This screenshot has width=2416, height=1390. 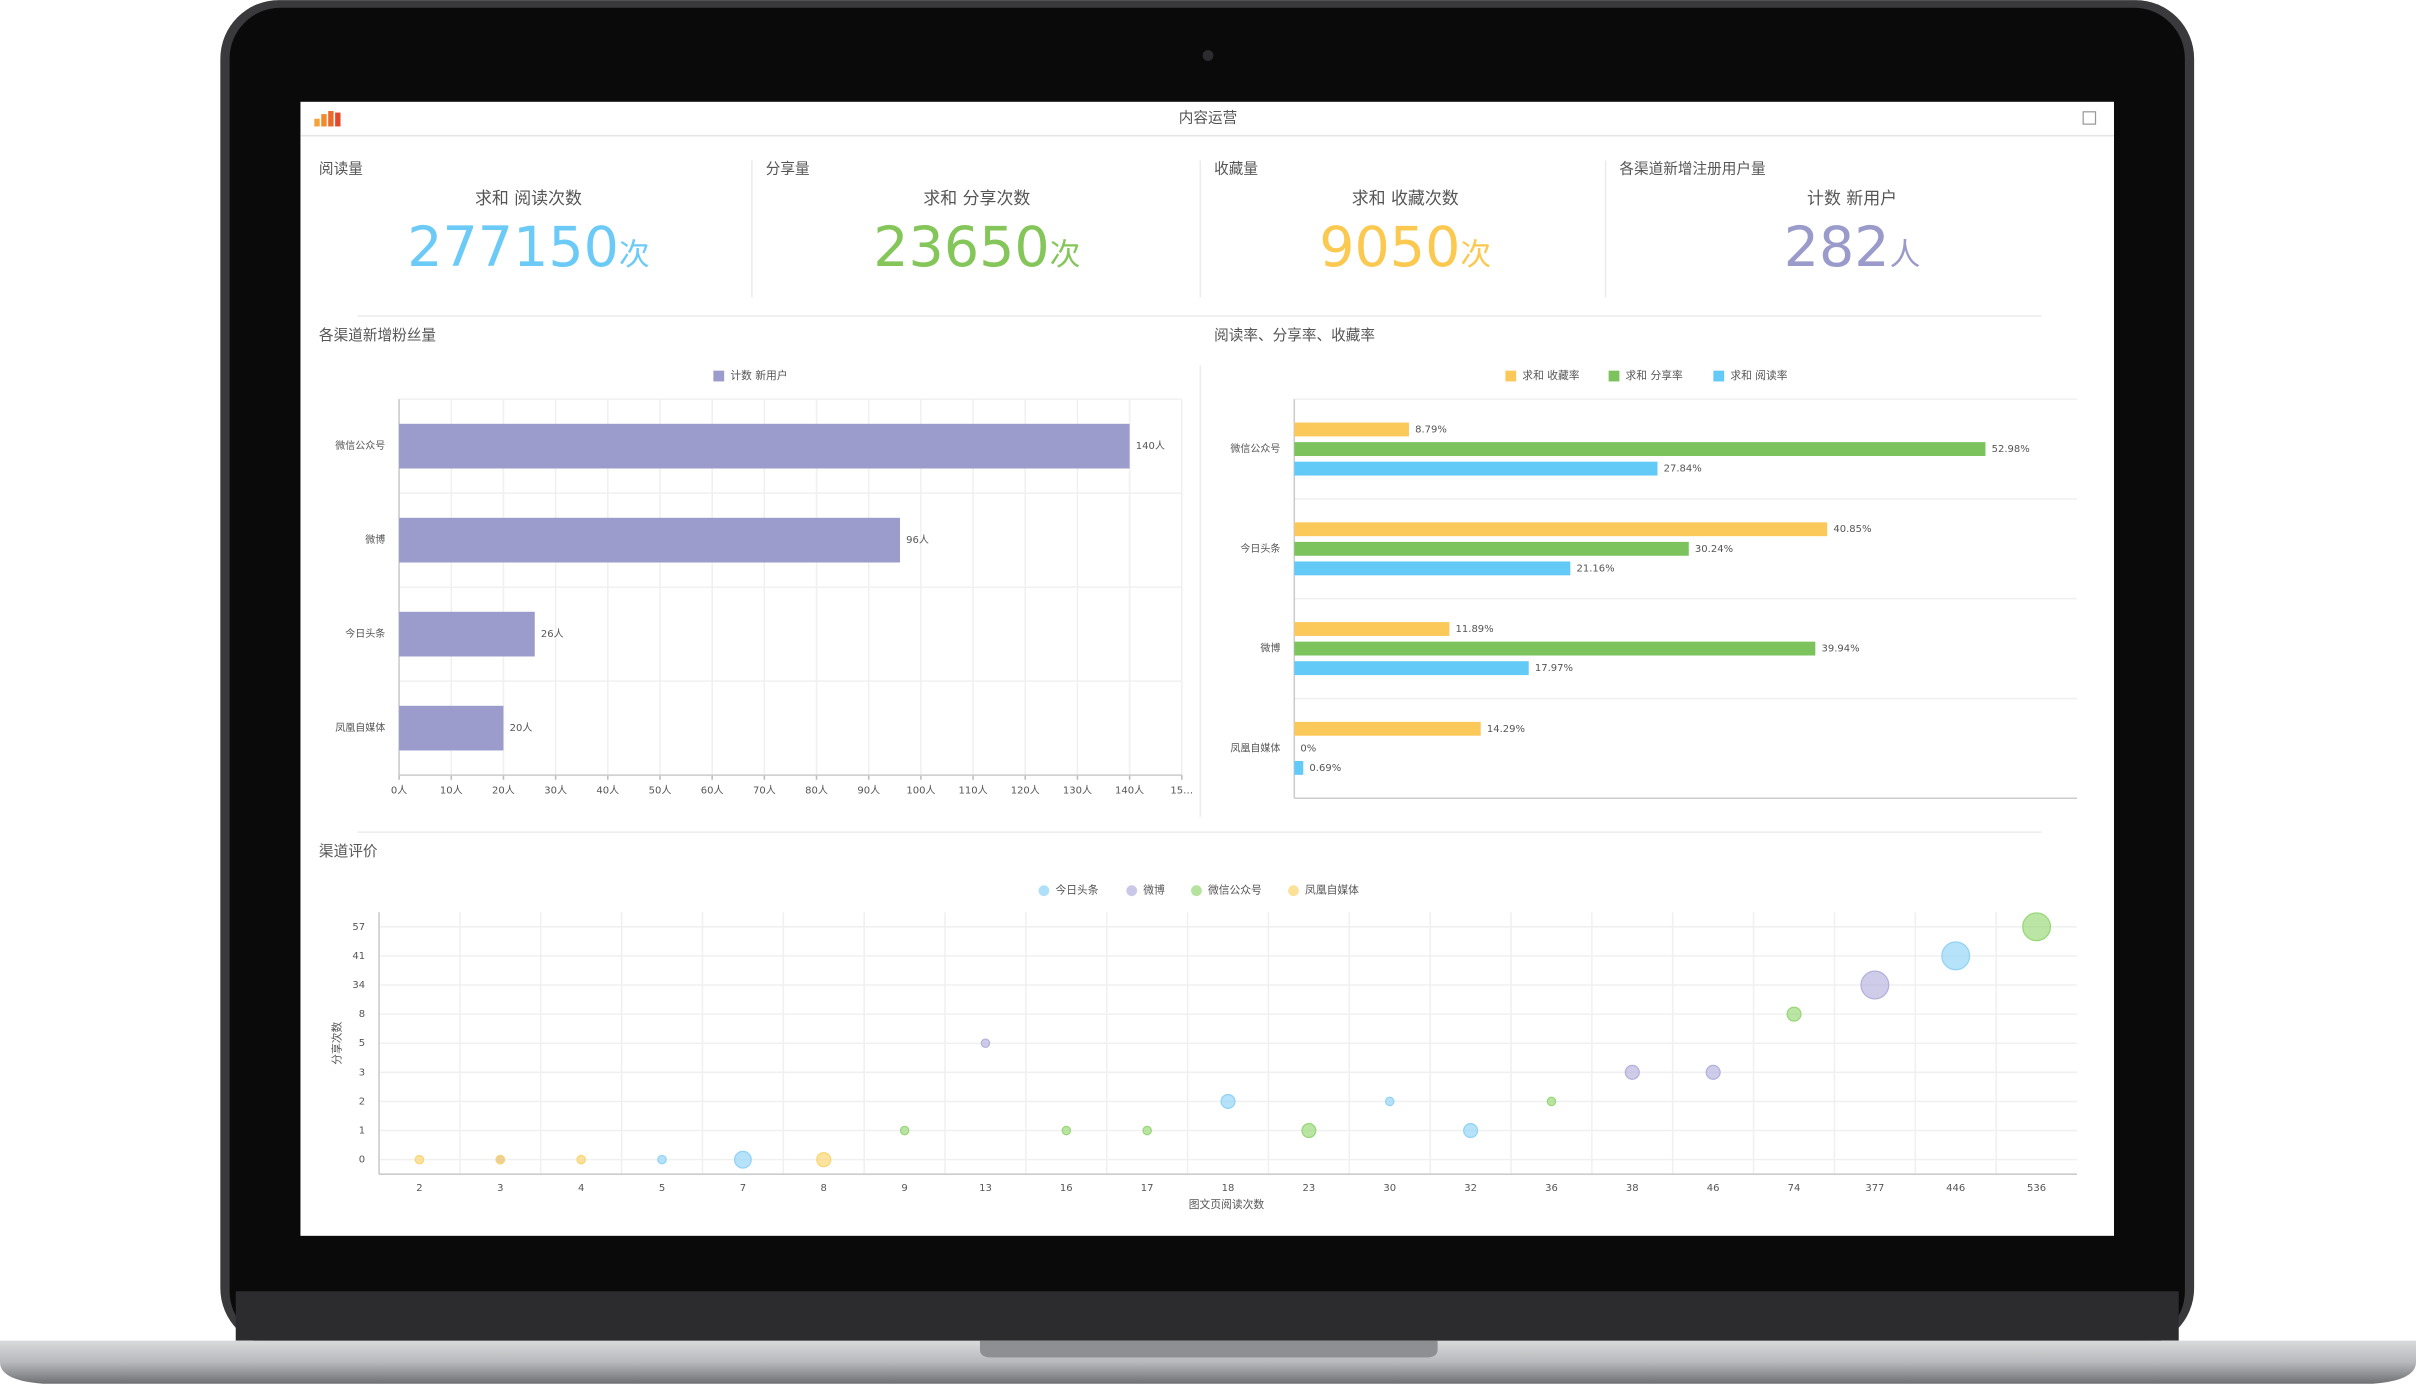 What do you see at coordinates (1325, 768) in the screenshot?
I see `value-label: 0.69%` at bounding box center [1325, 768].